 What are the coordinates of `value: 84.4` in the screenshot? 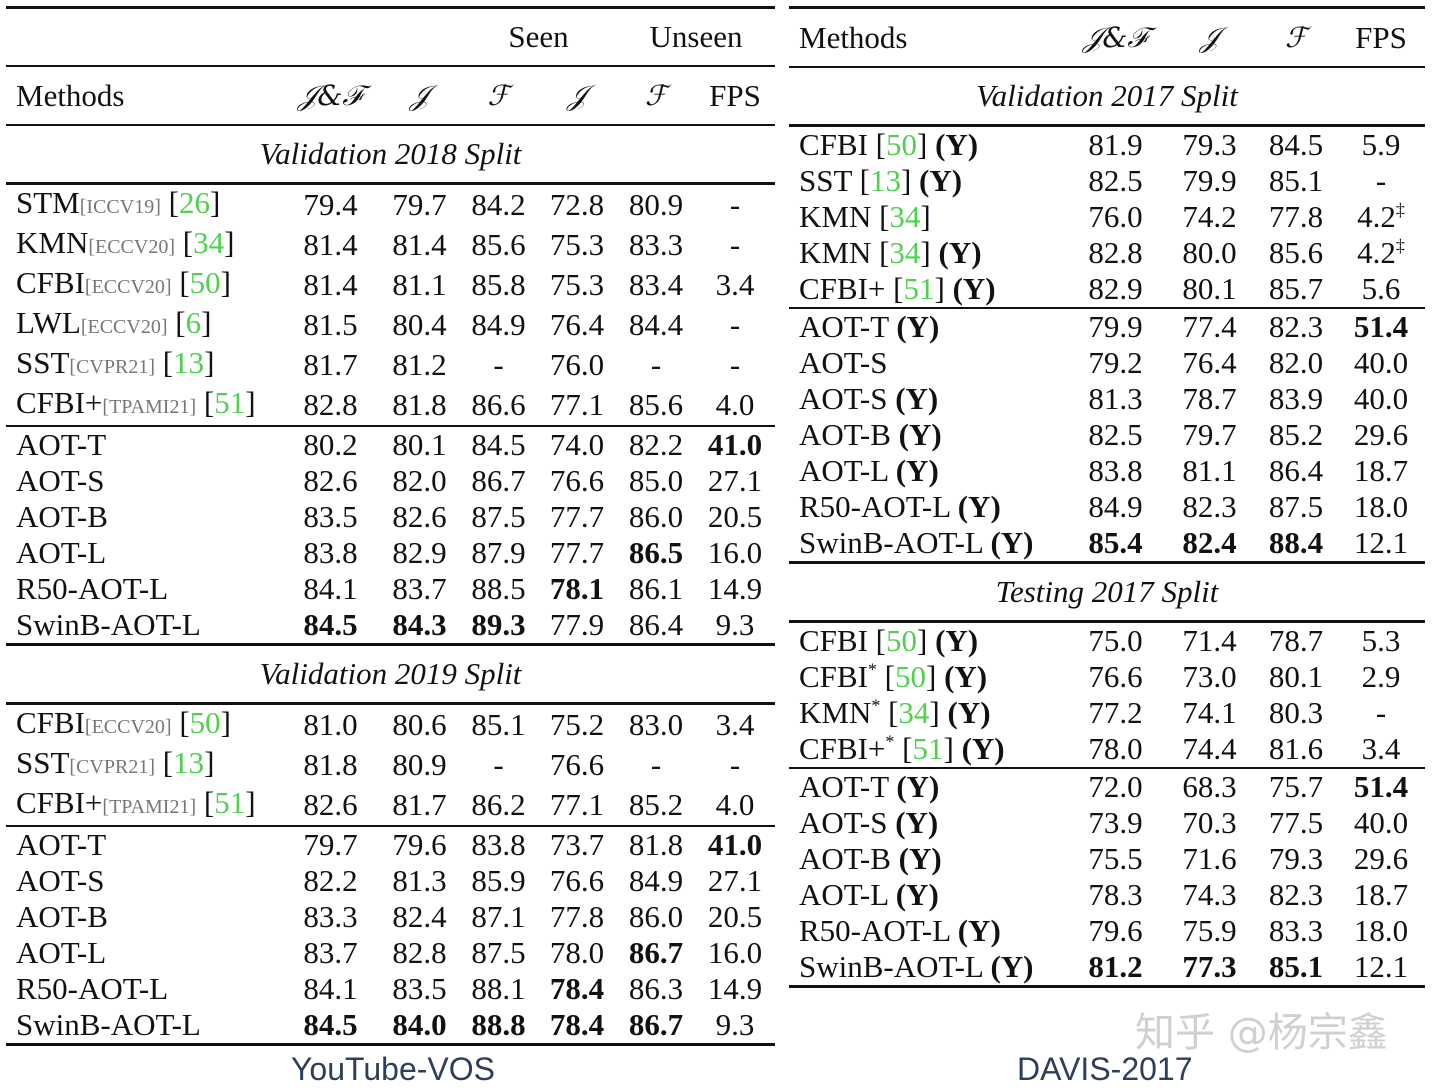 It's located at (656, 324).